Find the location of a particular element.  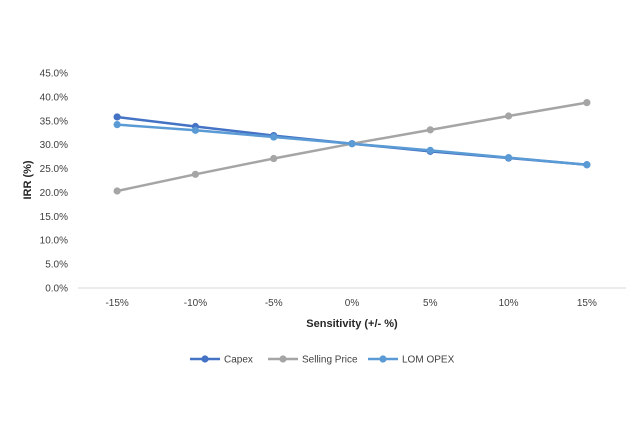

x-tick-label: 5% is located at coordinates (430, 303).